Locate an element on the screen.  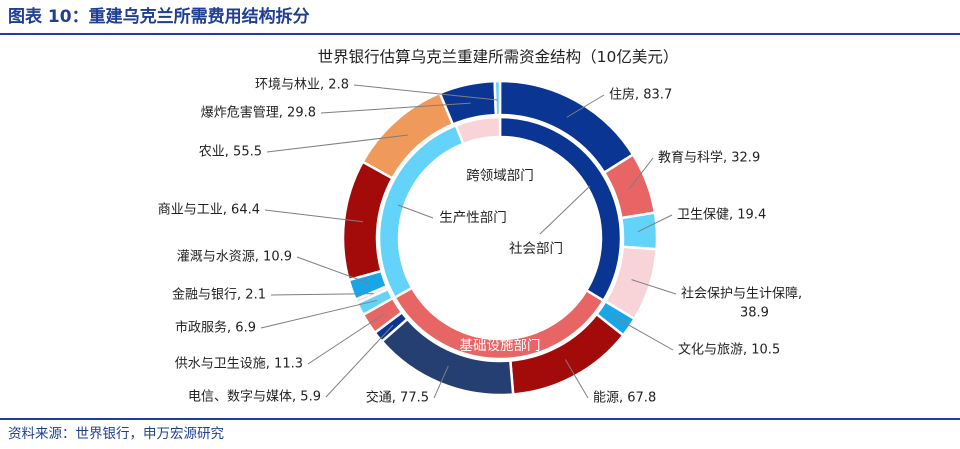
outer-label-9: 市政服务, 6.9 is located at coordinates (215, 328).